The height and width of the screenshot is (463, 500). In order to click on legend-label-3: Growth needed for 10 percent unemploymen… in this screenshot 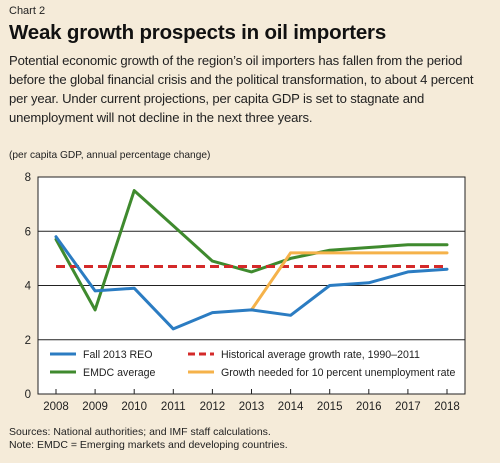, I will do `click(338, 373)`.